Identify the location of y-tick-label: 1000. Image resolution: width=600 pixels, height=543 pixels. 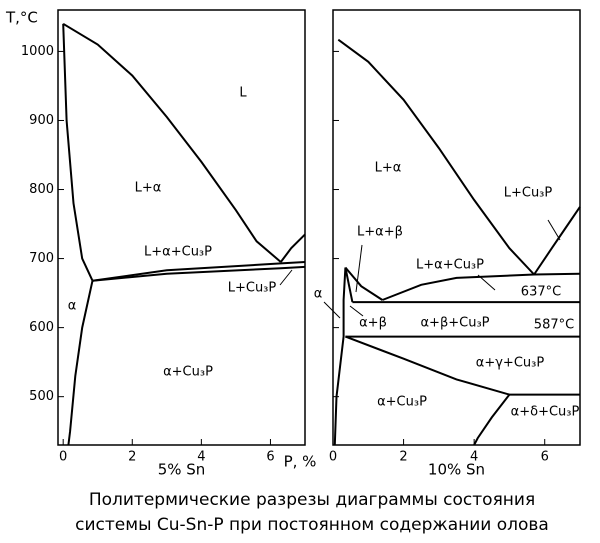
(37, 51).